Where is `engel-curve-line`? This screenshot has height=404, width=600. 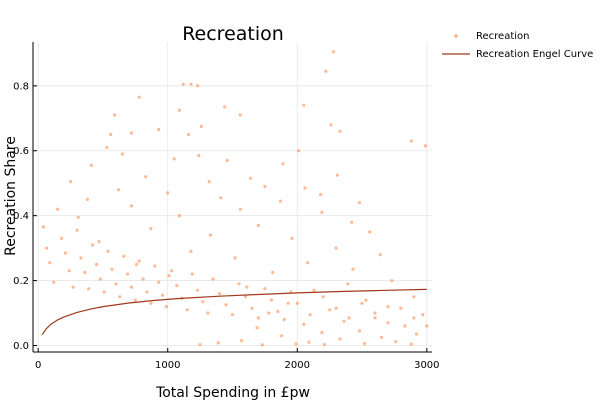 engel-curve-line is located at coordinates (234, 312).